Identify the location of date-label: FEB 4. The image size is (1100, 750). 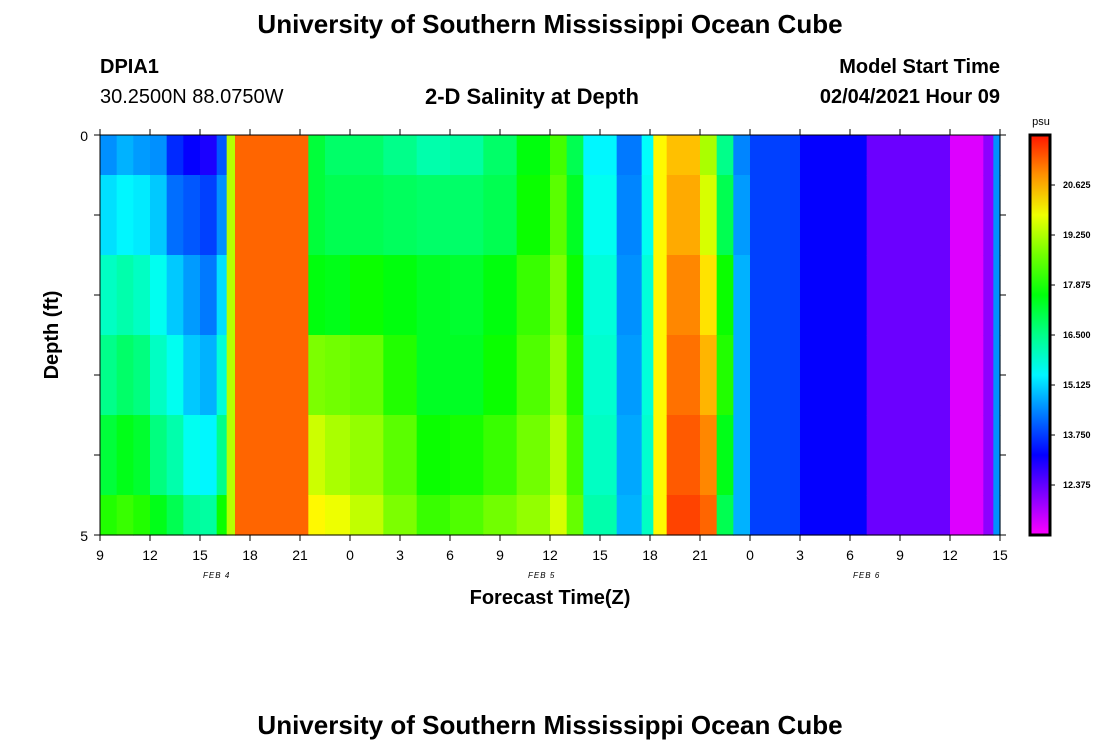
(216, 575).